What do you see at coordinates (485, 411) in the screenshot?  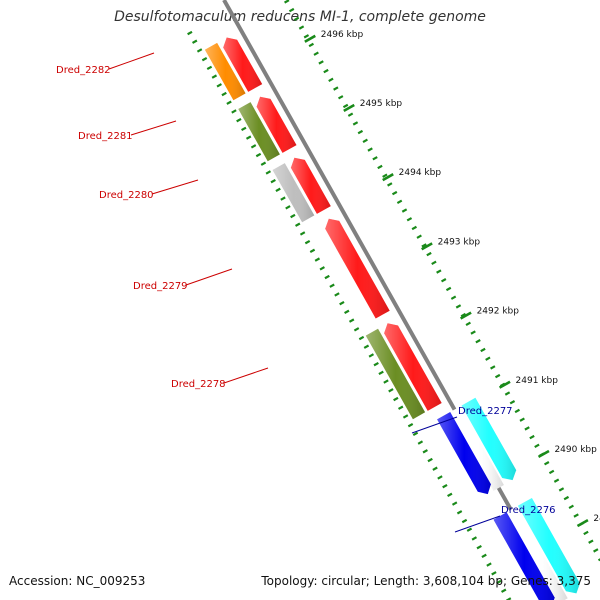 I see `gene-label: Dred_2277` at bounding box center [485, 411].